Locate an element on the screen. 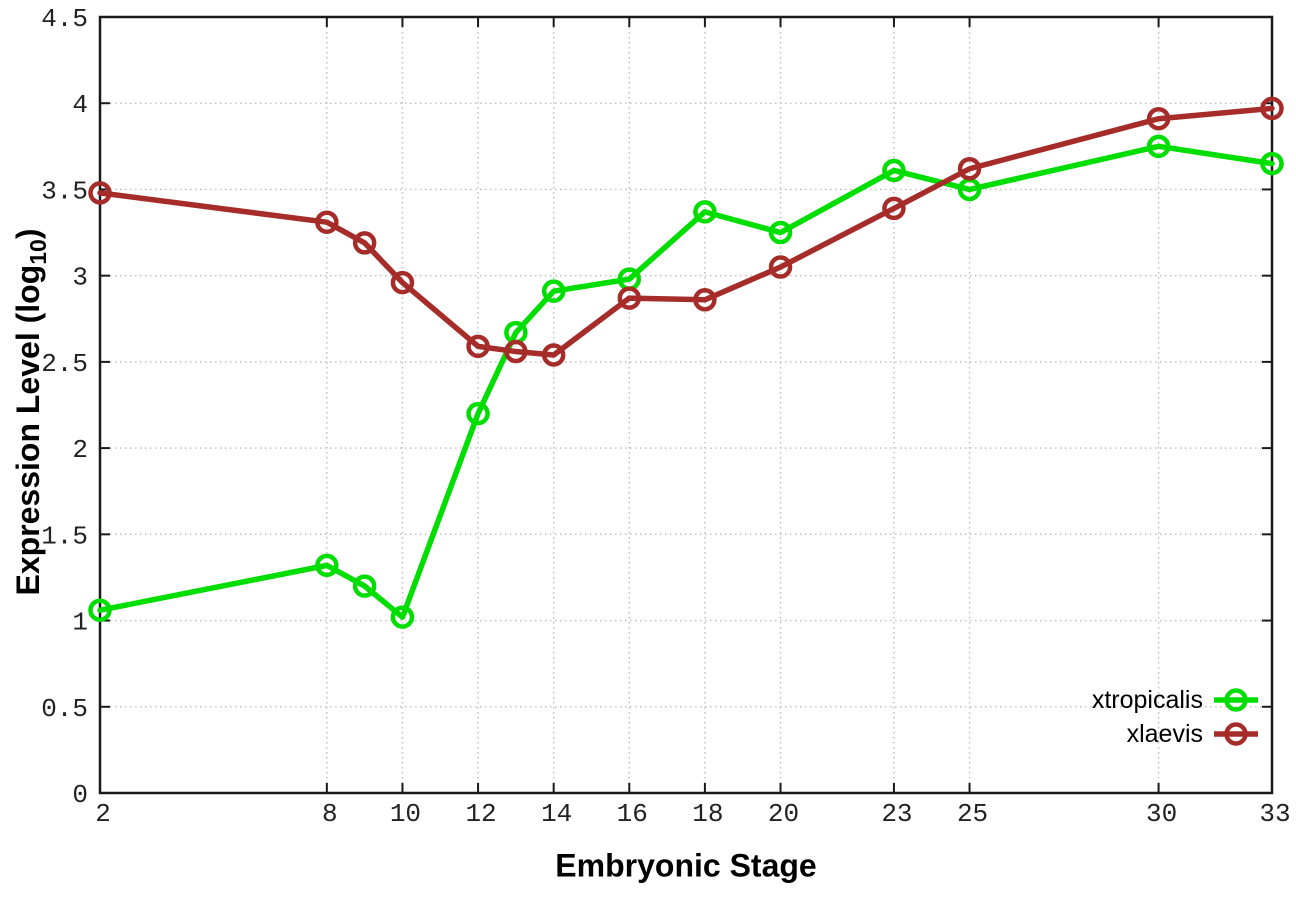 The image size is (1296, 907). y-tick-label: 0.5 is located at coordinates (64, 709).